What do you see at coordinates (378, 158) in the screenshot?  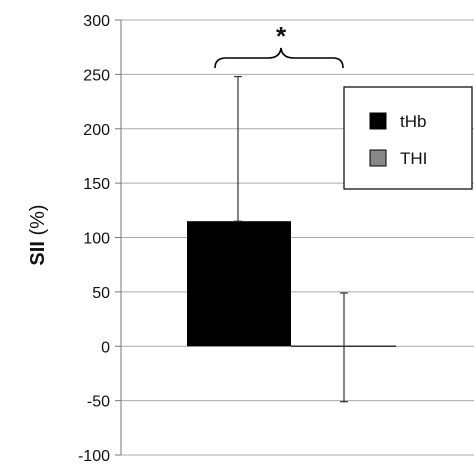 I see `legend-swatch-thi` at bounding box center [378, 158].